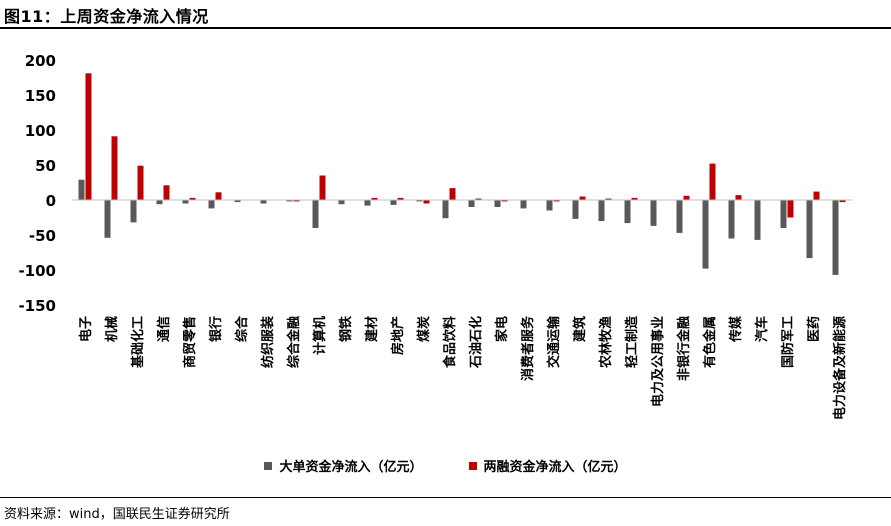  I want to click on legend-swatch-large-order, so click(268, 465).